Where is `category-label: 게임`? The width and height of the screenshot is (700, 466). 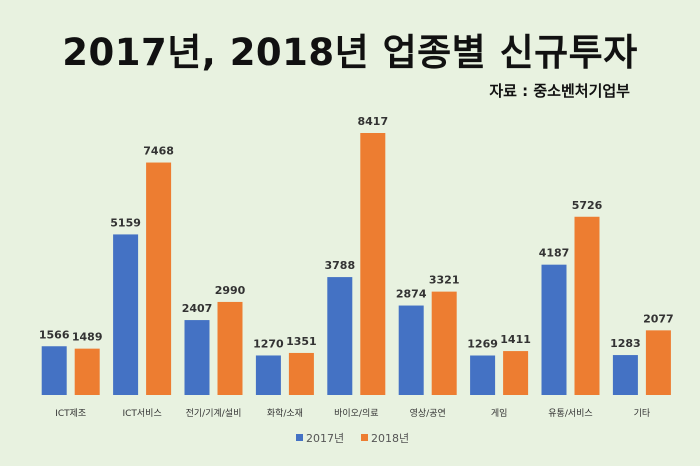
category-label: 게임 is located at coordinates (499, 413).